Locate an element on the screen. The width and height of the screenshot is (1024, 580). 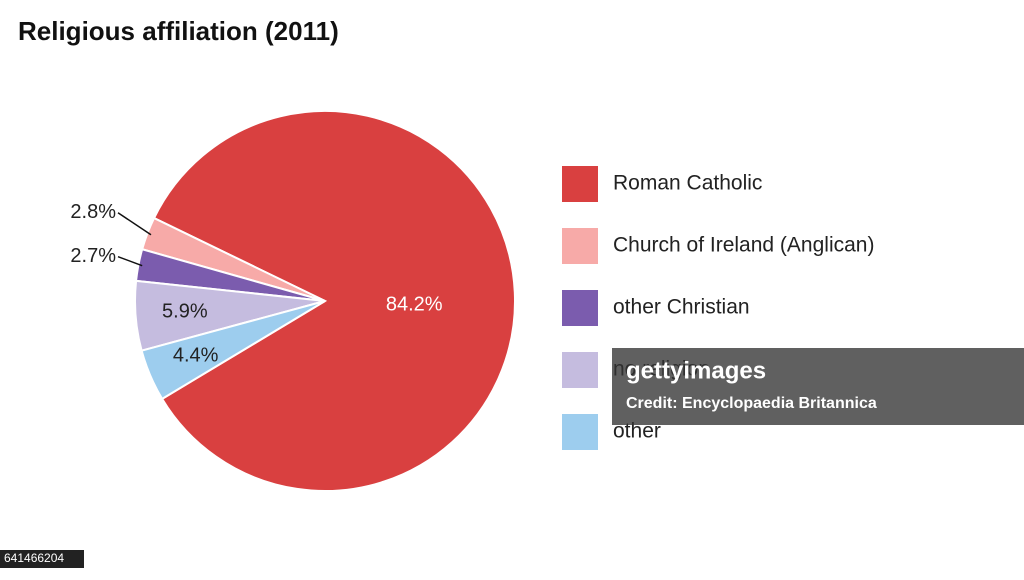
legend-label: other is located at coordinates (637, 431).